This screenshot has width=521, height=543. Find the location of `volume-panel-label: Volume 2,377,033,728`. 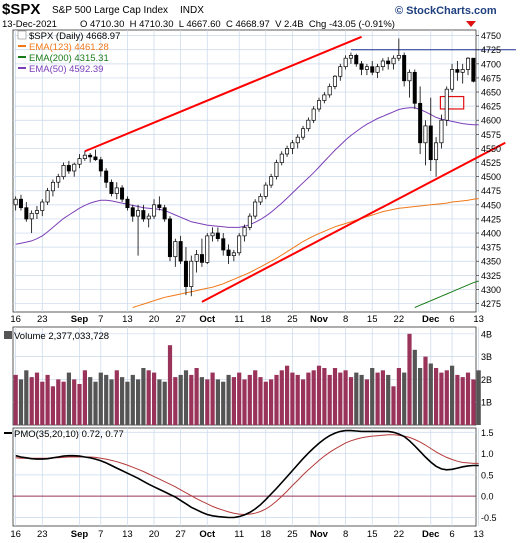

volume-panel-label: Volume 2,377,033,728 is located at coordinates (56, 336).